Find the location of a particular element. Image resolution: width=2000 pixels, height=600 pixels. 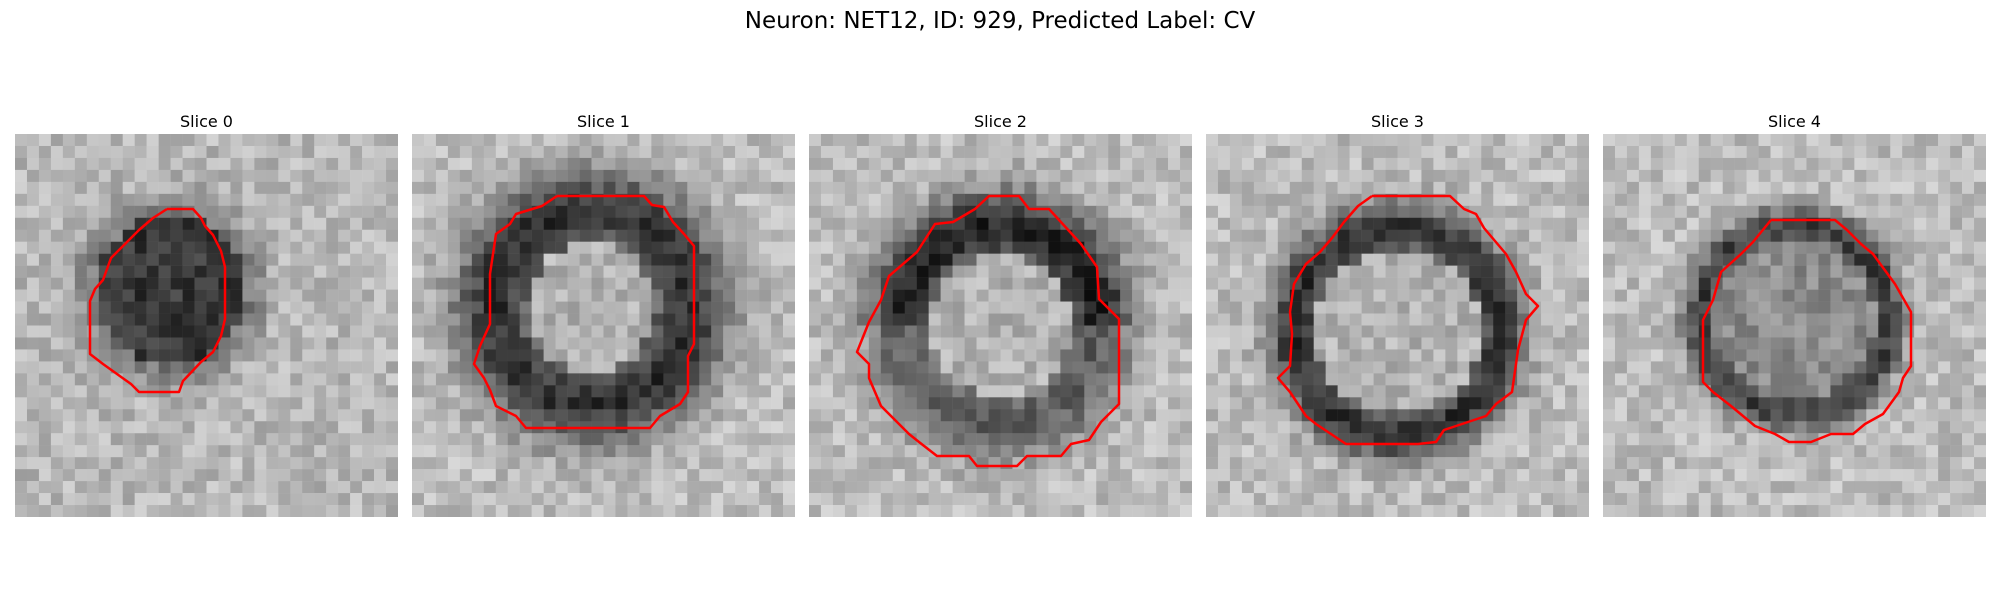

panel-slice-3: Slice 3 is located at coordinates (1397, 313).